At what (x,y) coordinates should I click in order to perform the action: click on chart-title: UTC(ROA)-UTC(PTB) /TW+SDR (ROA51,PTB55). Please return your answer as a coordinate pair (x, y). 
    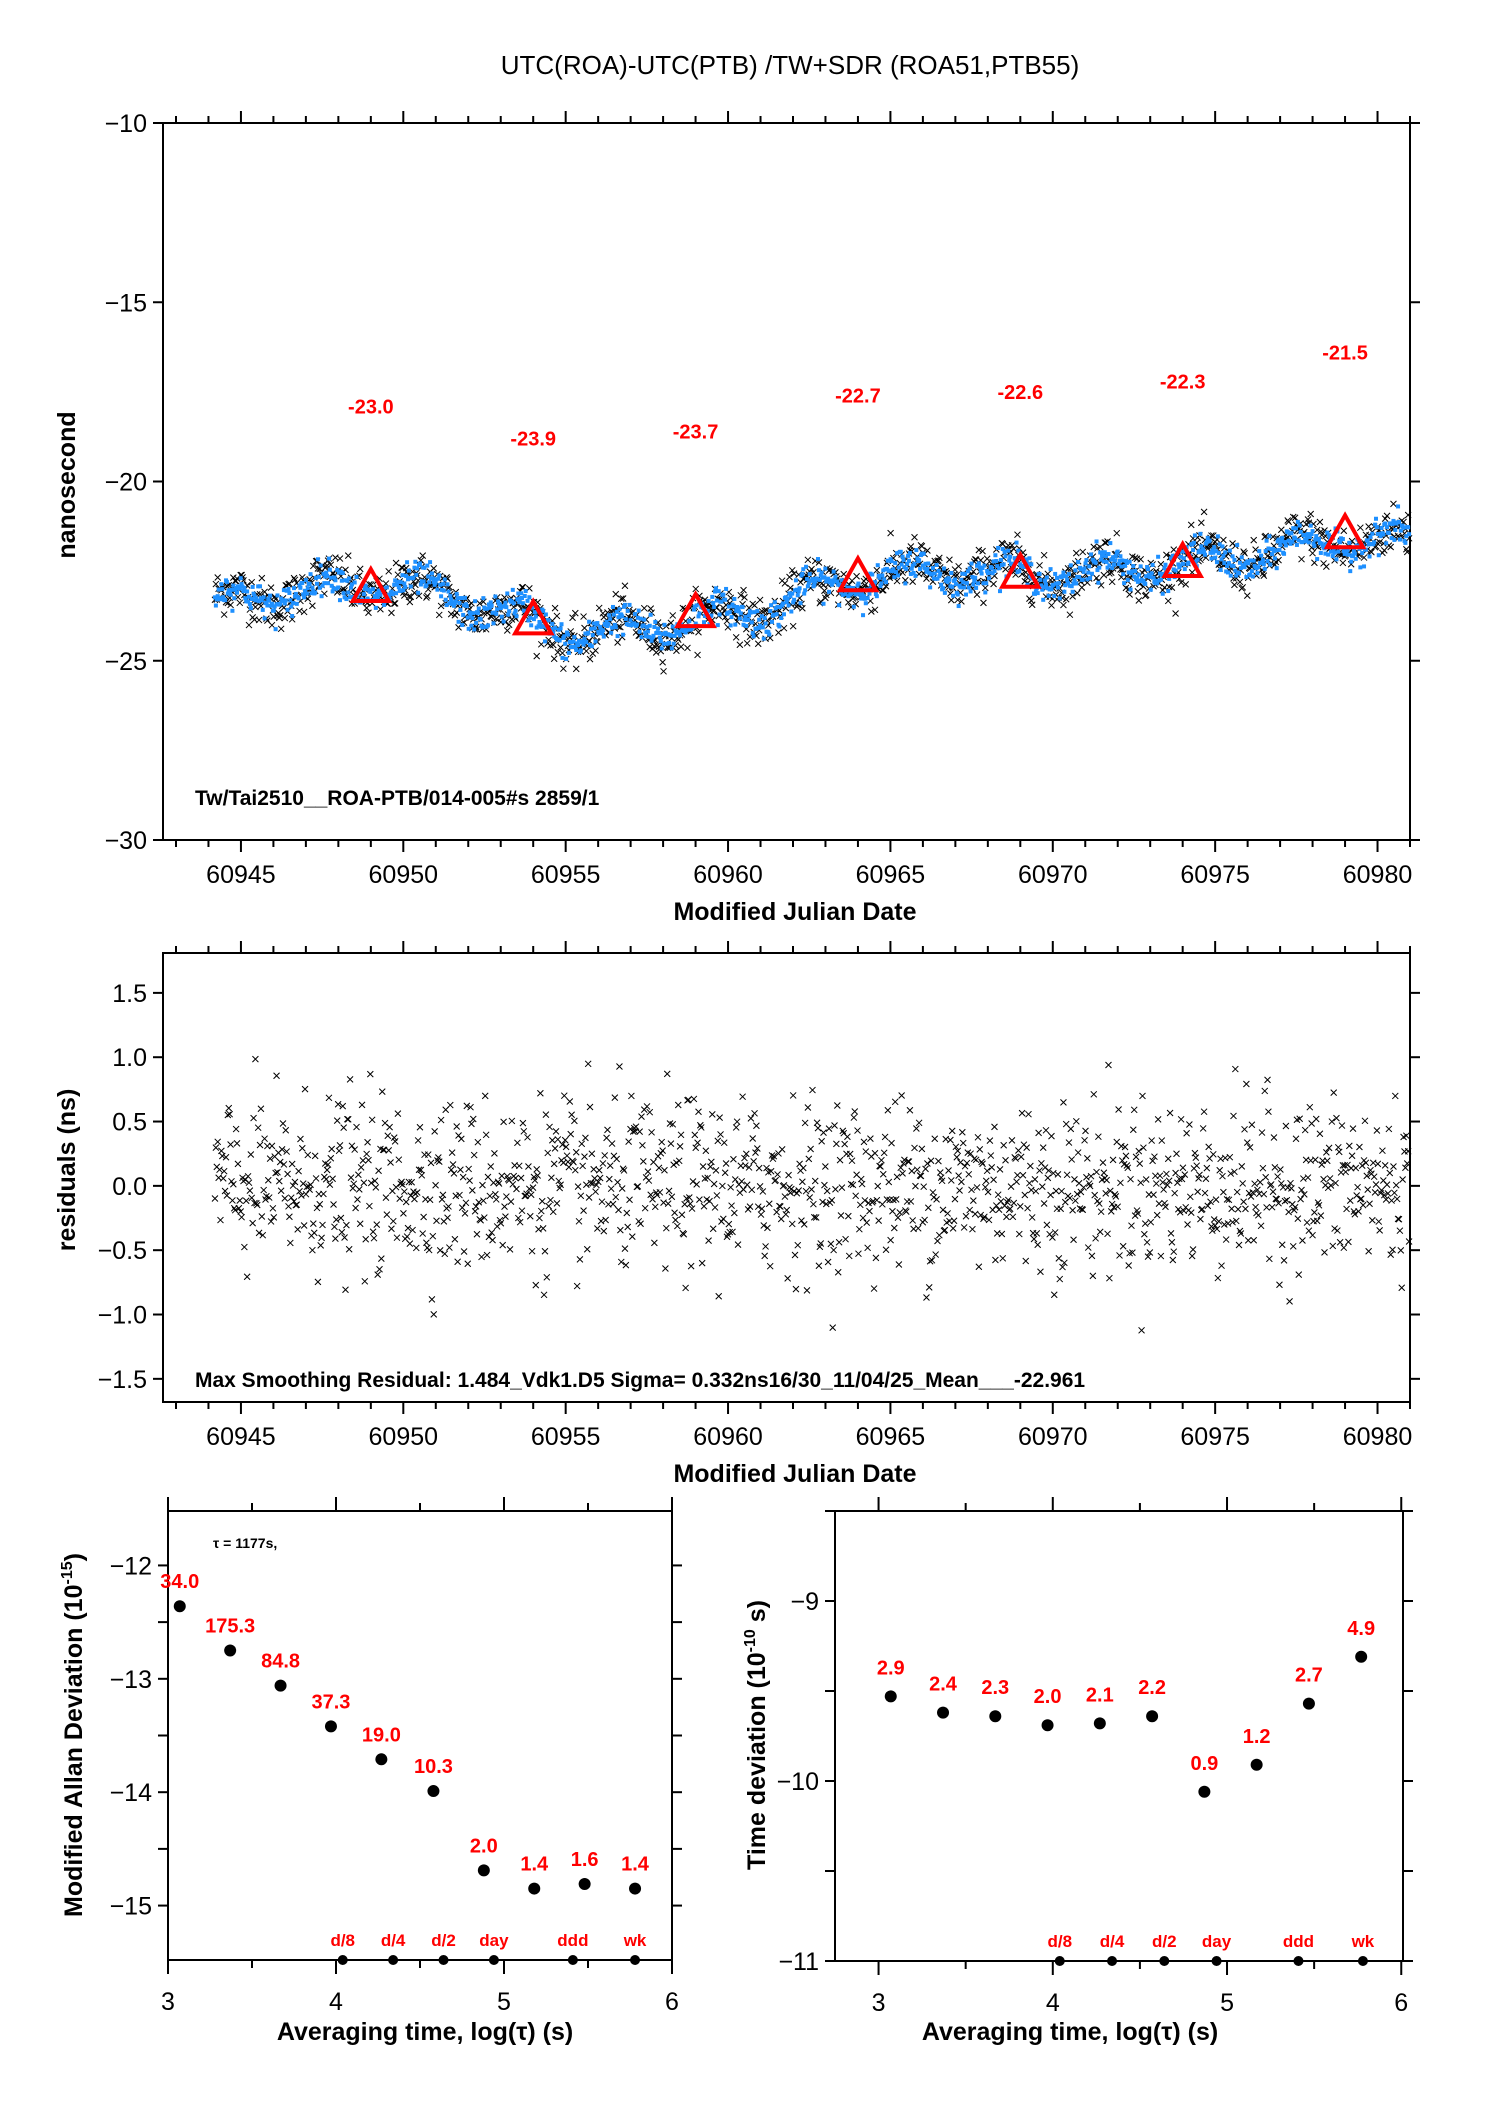
    Looking at the image, I should click on (790, 65).